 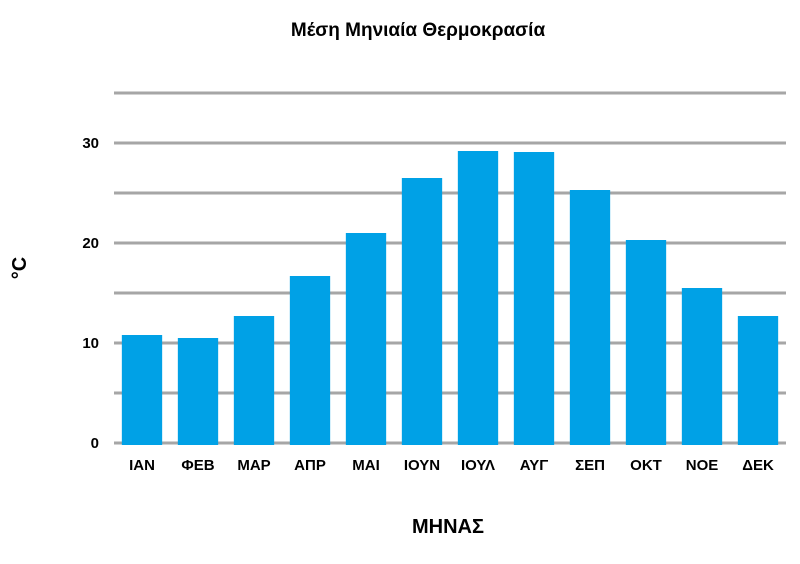 What do you see at coordinates (422, 465) in the screenshot?
I see `x-category-label: ΙΟΥΝ` at bounding box center [422, 465].